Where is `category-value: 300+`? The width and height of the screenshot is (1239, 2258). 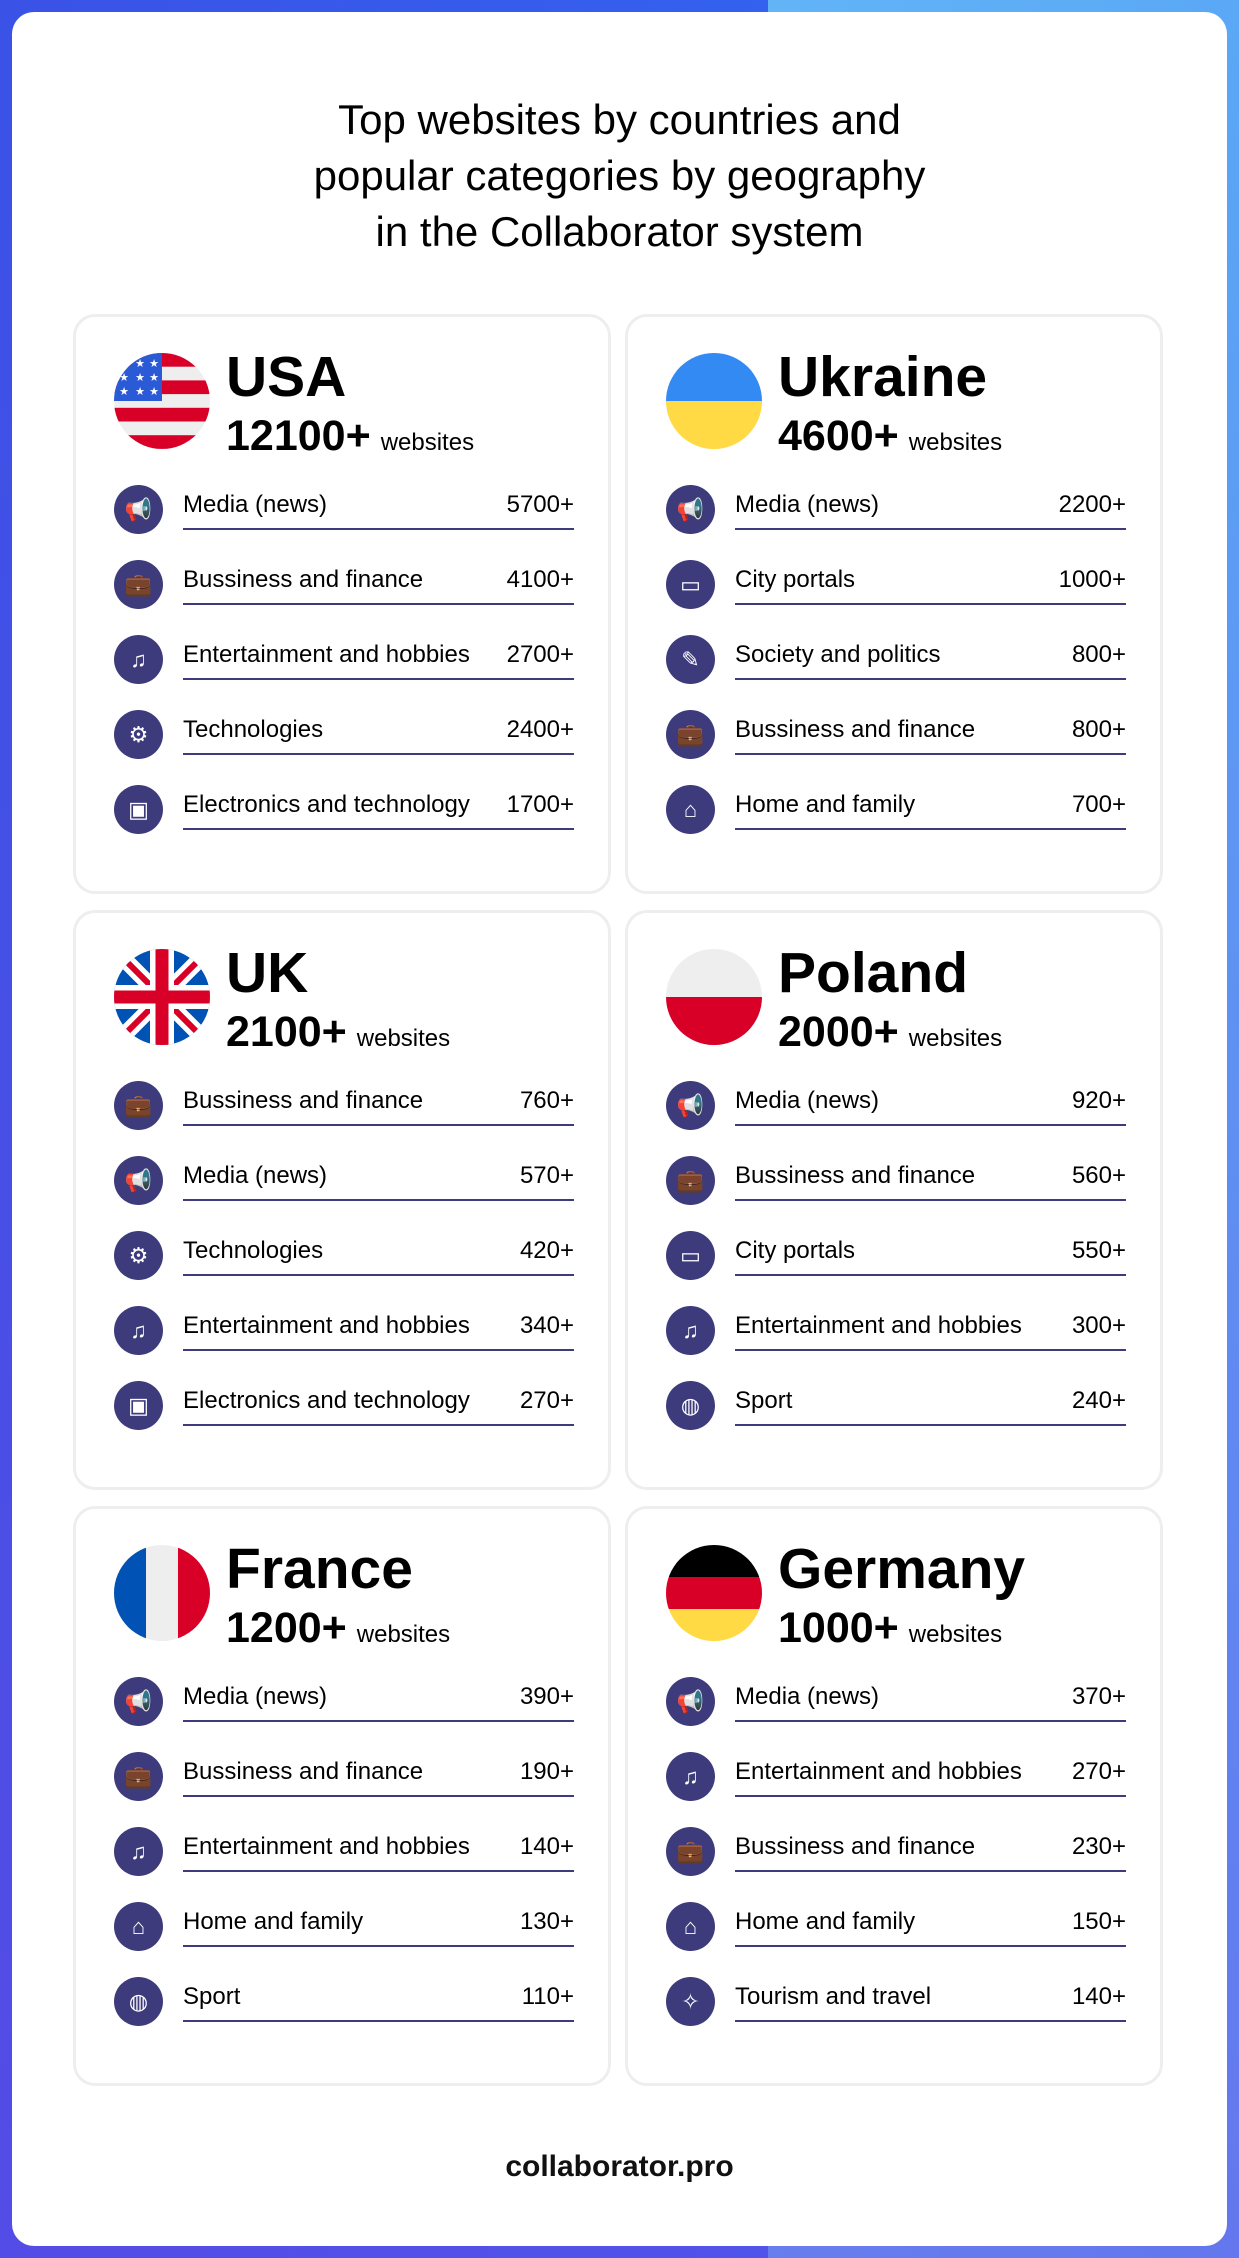
category-value: 300+ is located at coordinates (1098, 1325).